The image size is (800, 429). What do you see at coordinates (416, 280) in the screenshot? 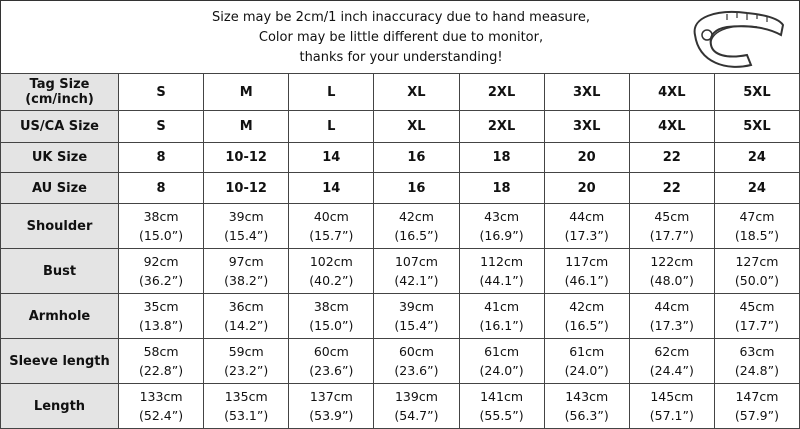
I see `inch-value: (42.1”)` at bounding box center [416, 280].